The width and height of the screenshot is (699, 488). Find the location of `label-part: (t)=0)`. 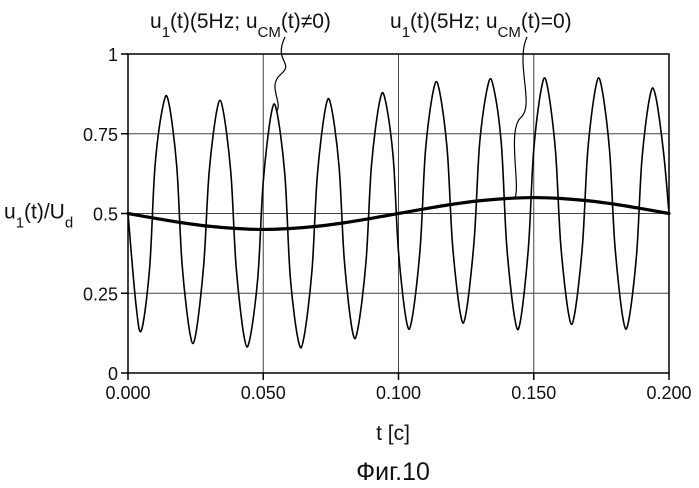

label-part: (t)=0) is located at coordinates (546, 21).